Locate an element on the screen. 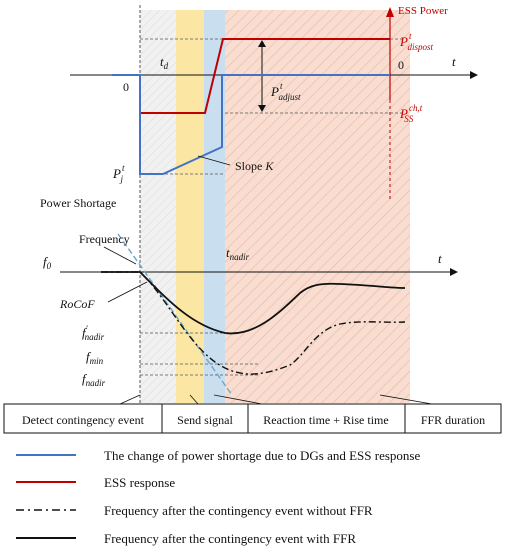 The height and width of the screenshot is (550, 509). bottom-t-label: t is located at coordinates (440, 258).